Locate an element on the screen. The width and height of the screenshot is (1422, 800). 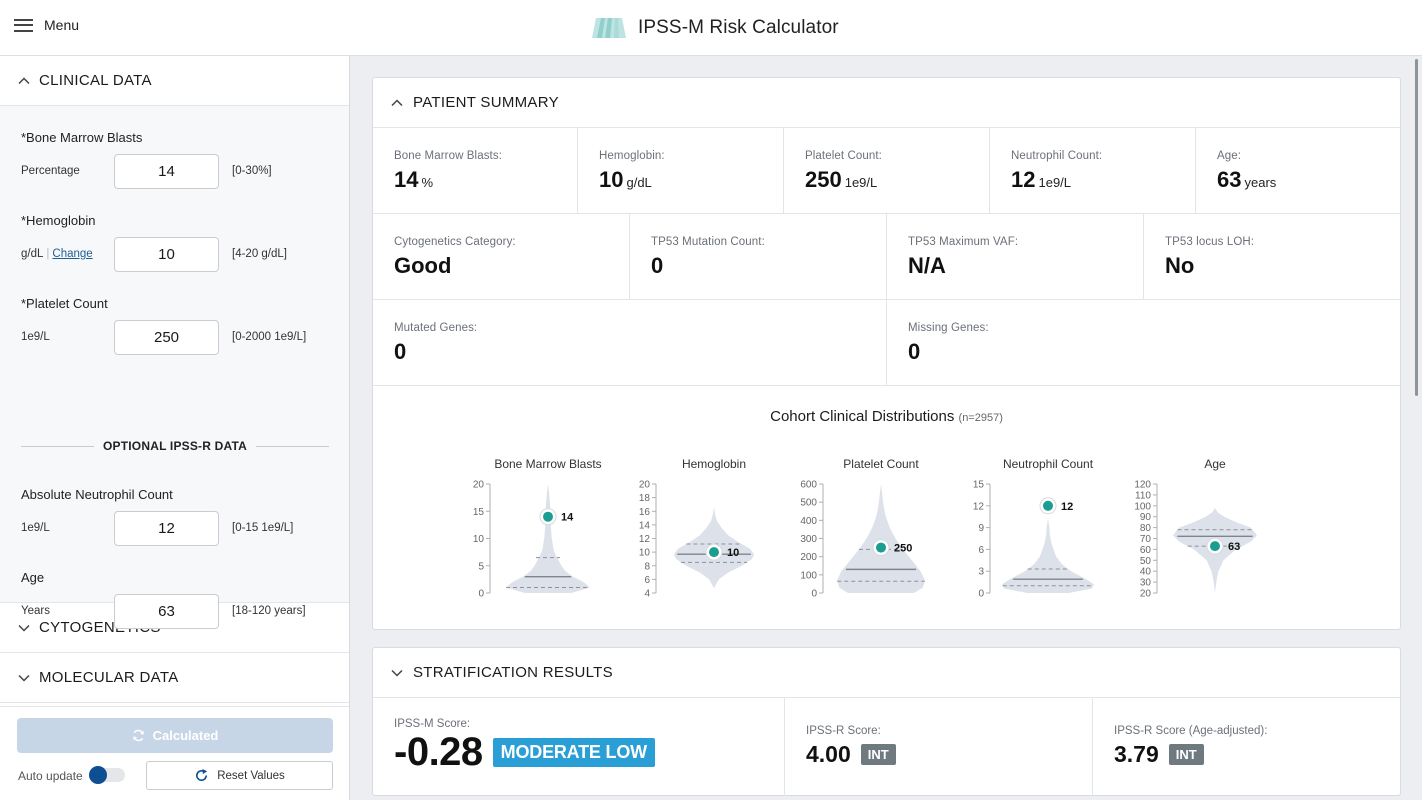
sidebar-footer: Calculated Auto update Reset Values is located at coordinates (174, 753).